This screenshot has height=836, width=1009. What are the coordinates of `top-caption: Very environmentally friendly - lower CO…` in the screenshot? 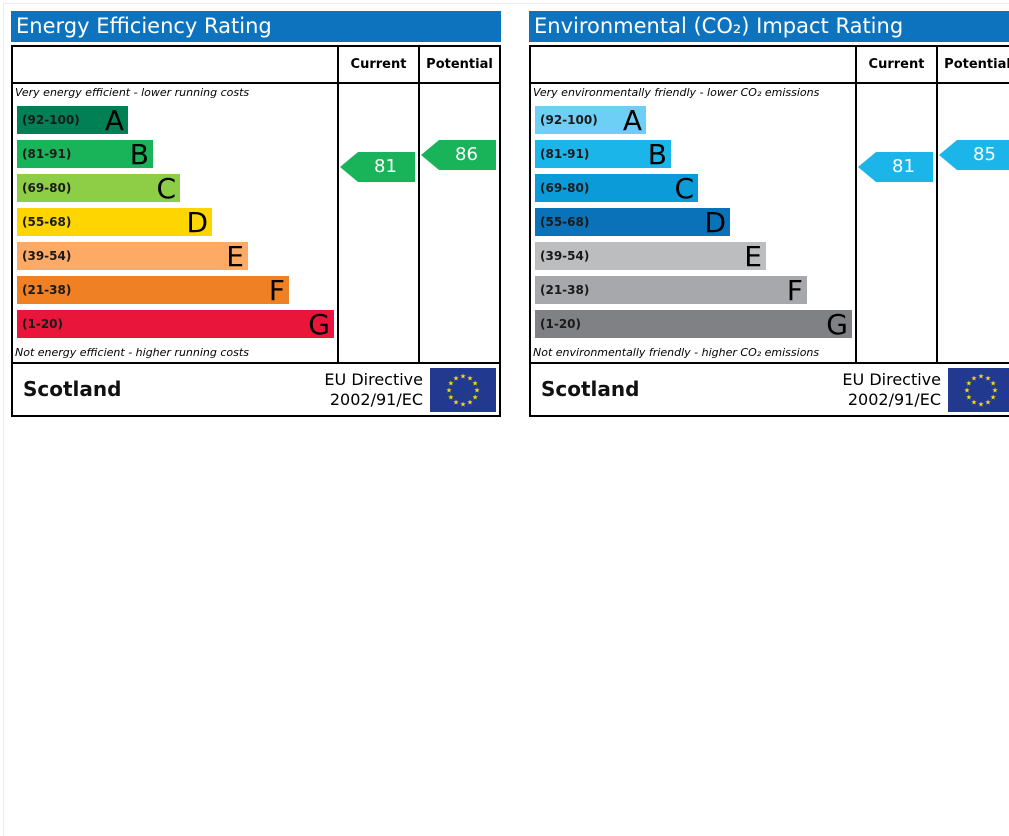 It's located at (676, 92).